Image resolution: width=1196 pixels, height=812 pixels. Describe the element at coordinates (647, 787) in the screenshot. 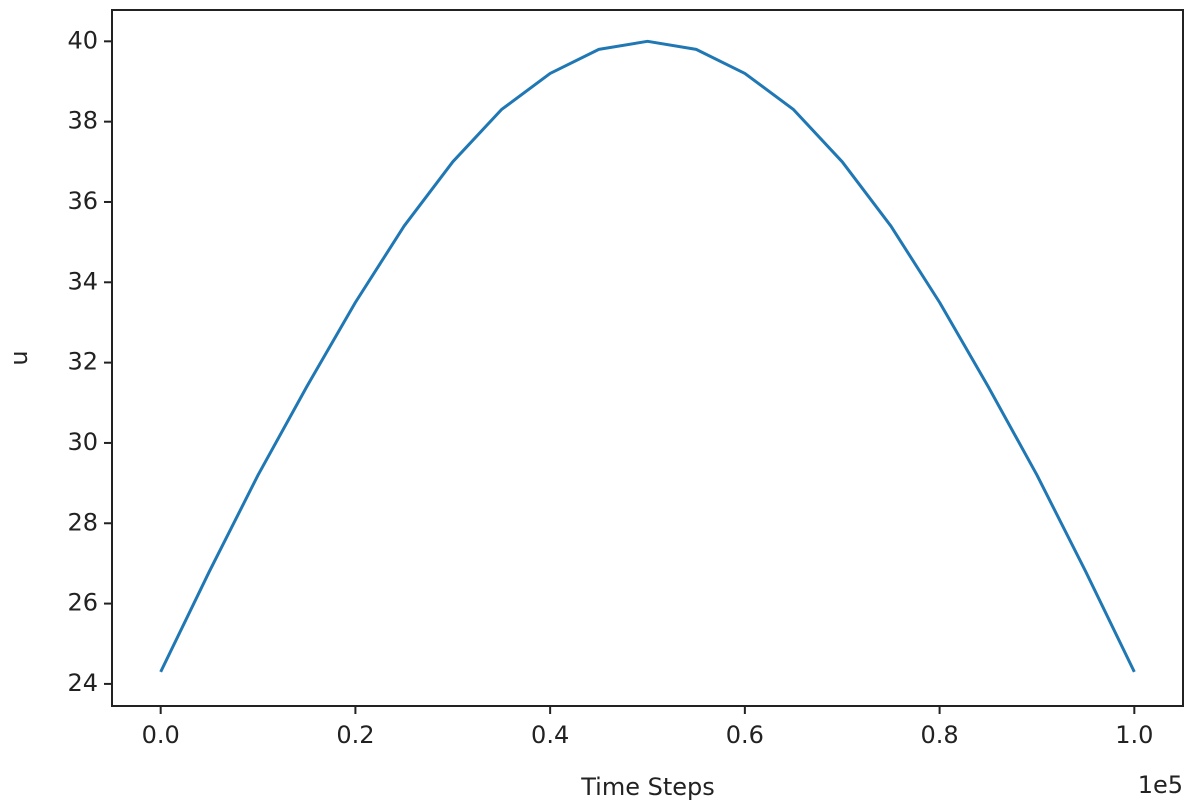

I see `x-axis-label: Time Steps` at that location.